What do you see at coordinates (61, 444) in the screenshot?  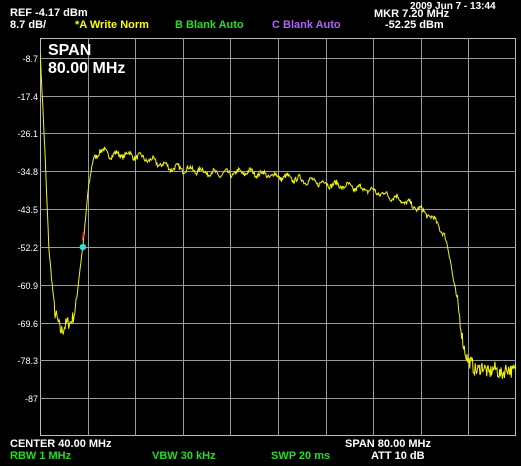 I see `center-frequency: CENTER 40.00 MHz` at bounding box center [61, 444].